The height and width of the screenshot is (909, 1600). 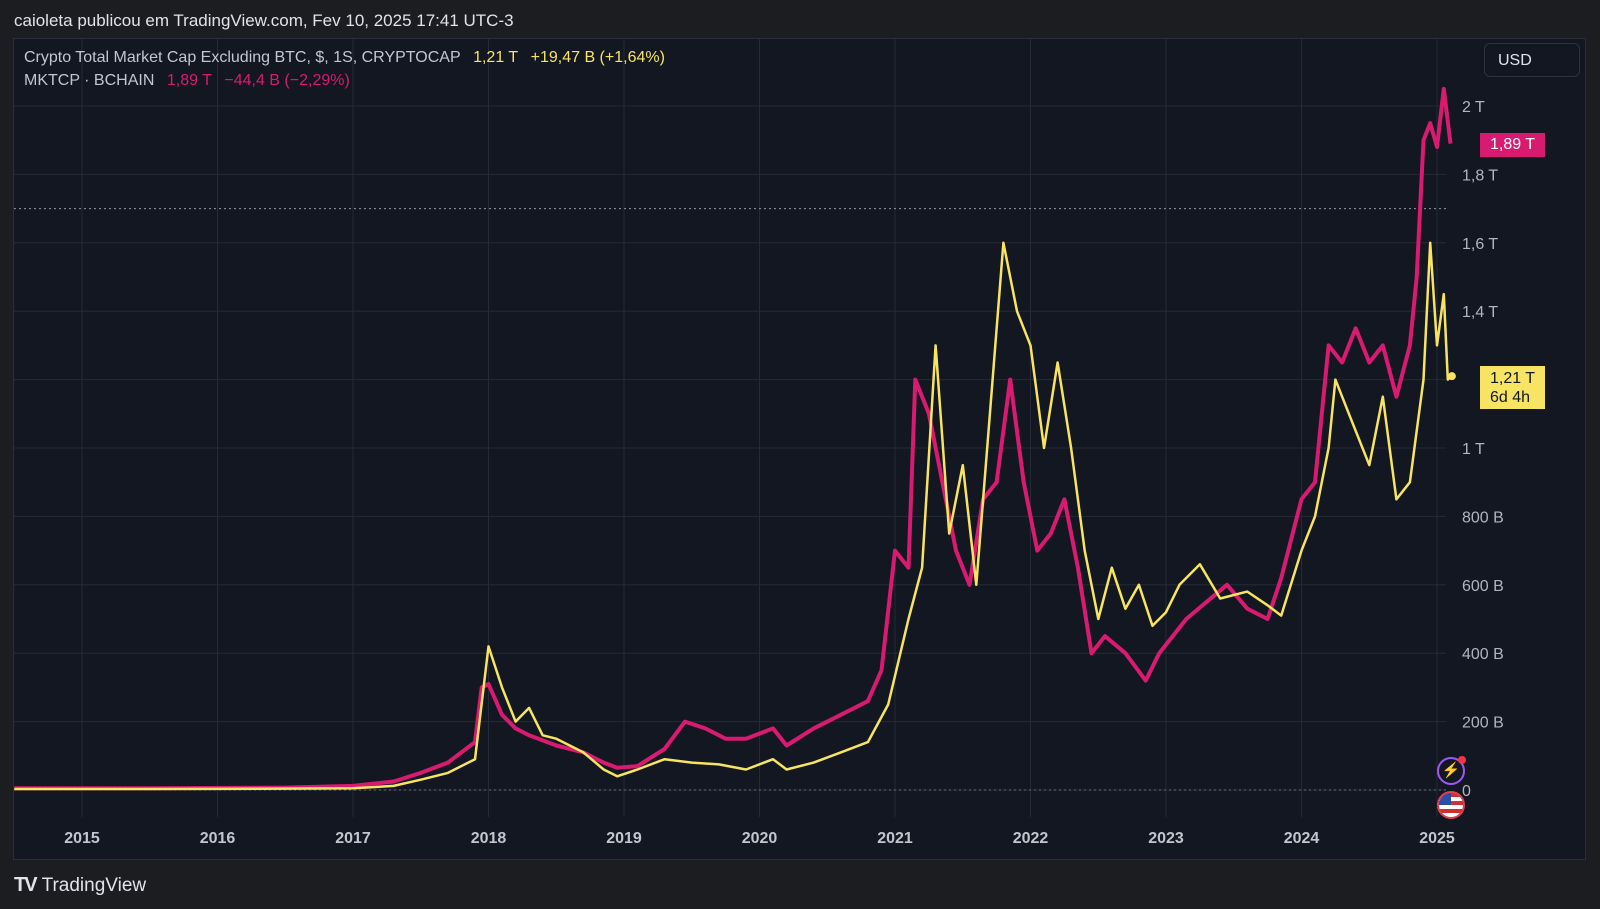 I want to click on price-tag-yellow-countdown: 6d 4h, so click(x=1510, y=397).